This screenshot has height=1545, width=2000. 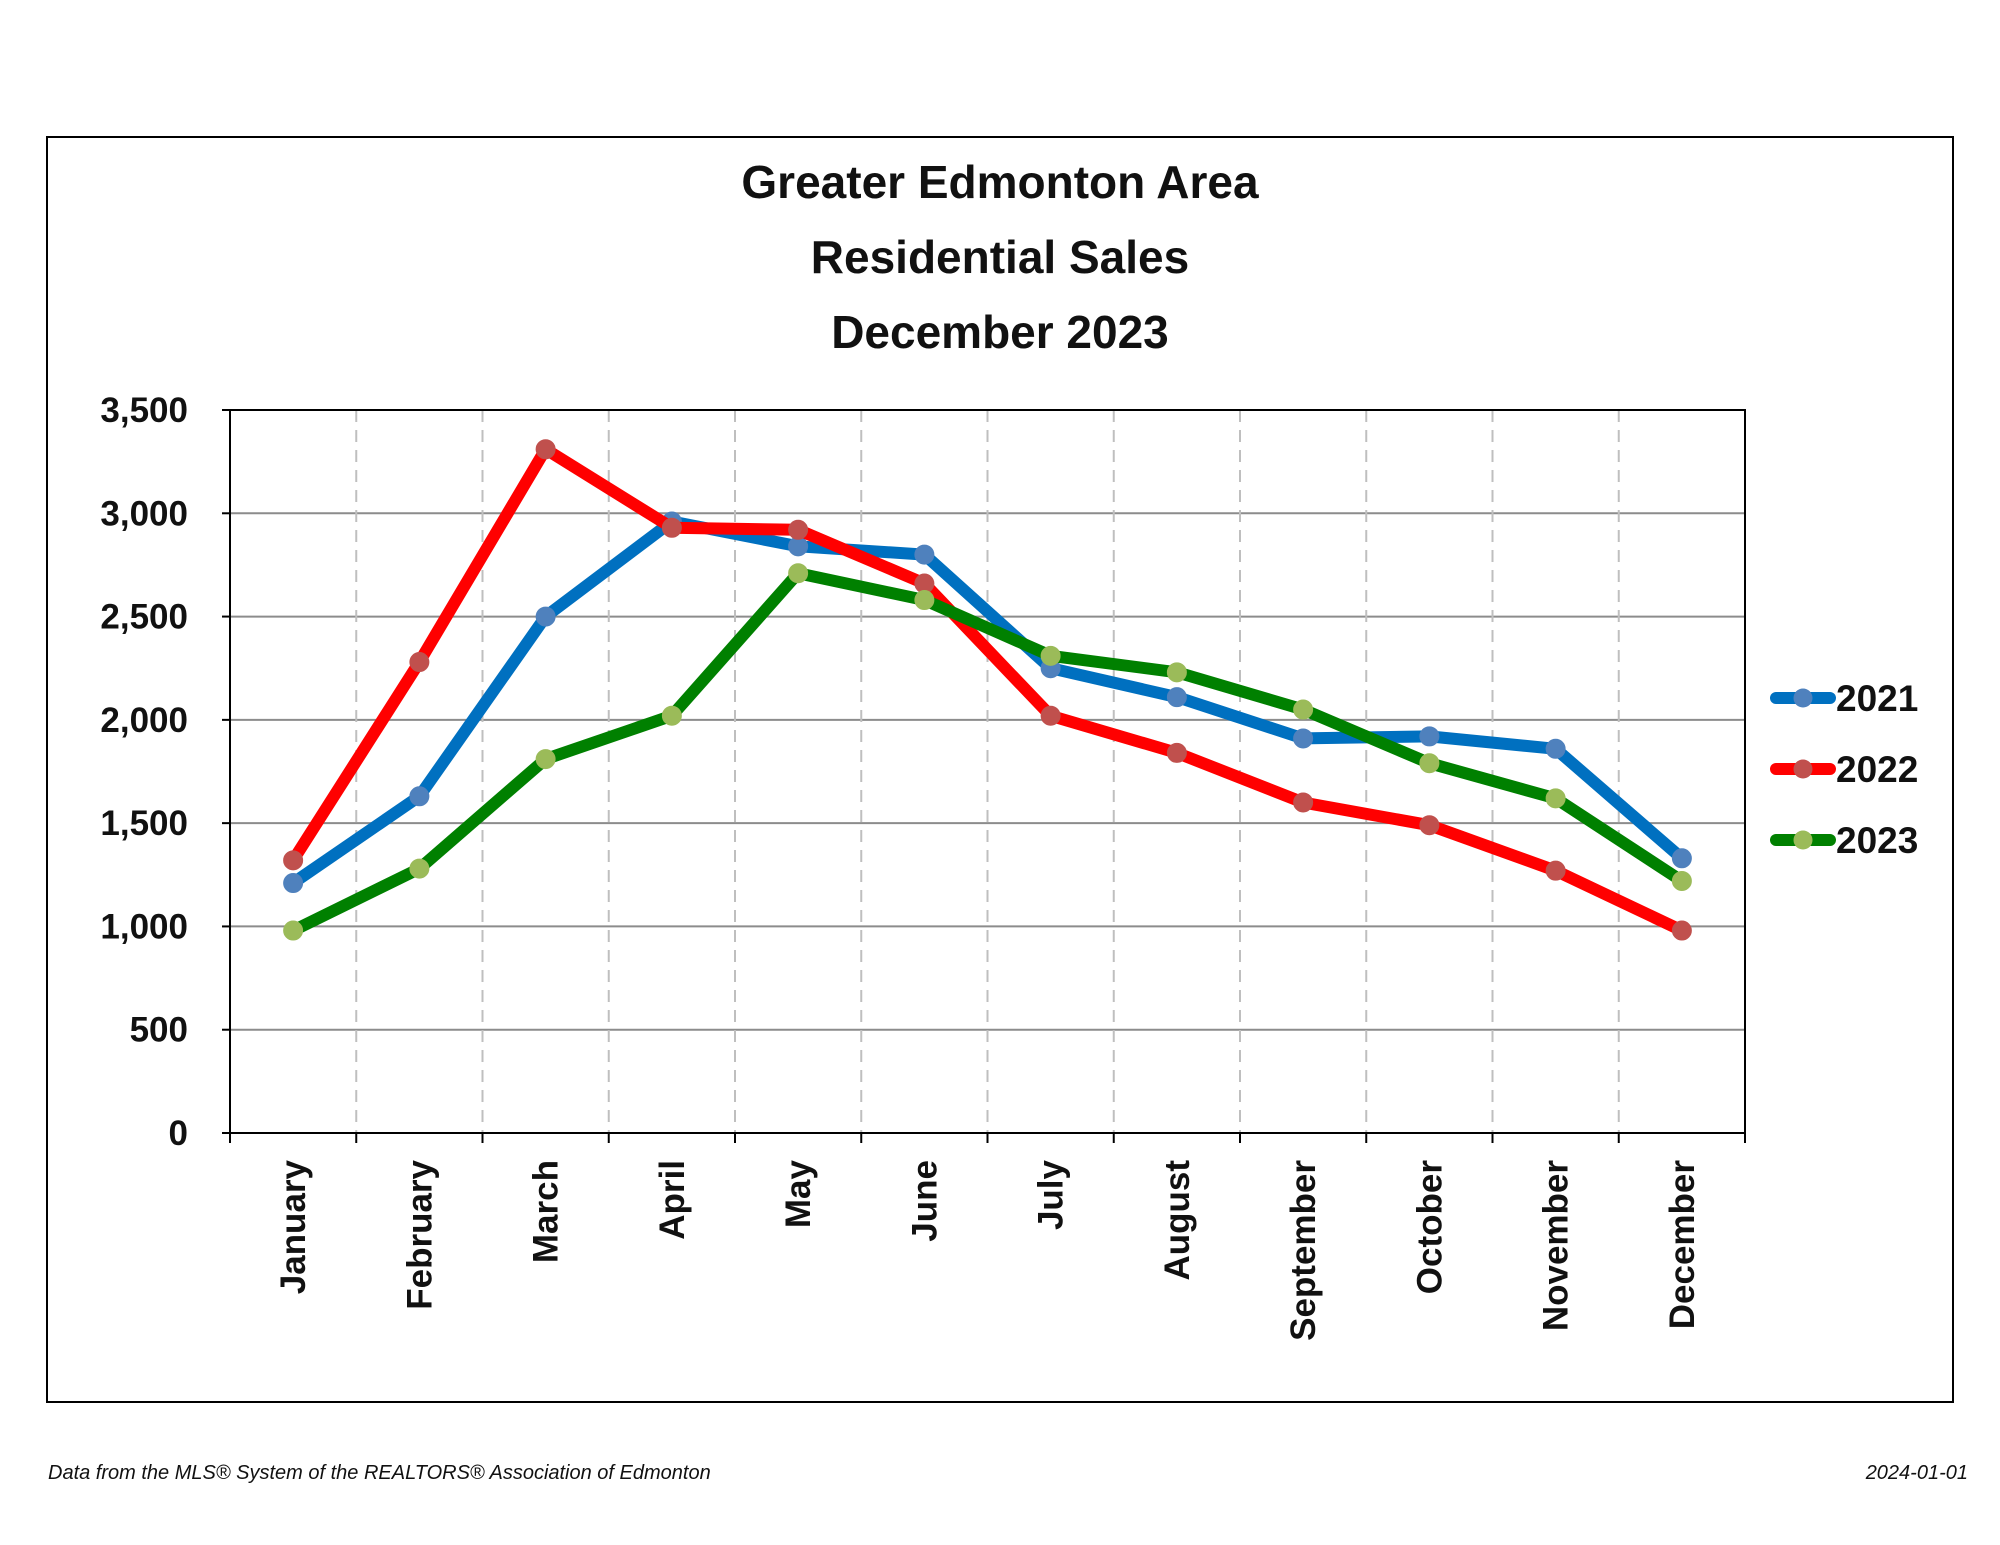 I want to click on x-tick-label: February, so click(x=419, y=1234).